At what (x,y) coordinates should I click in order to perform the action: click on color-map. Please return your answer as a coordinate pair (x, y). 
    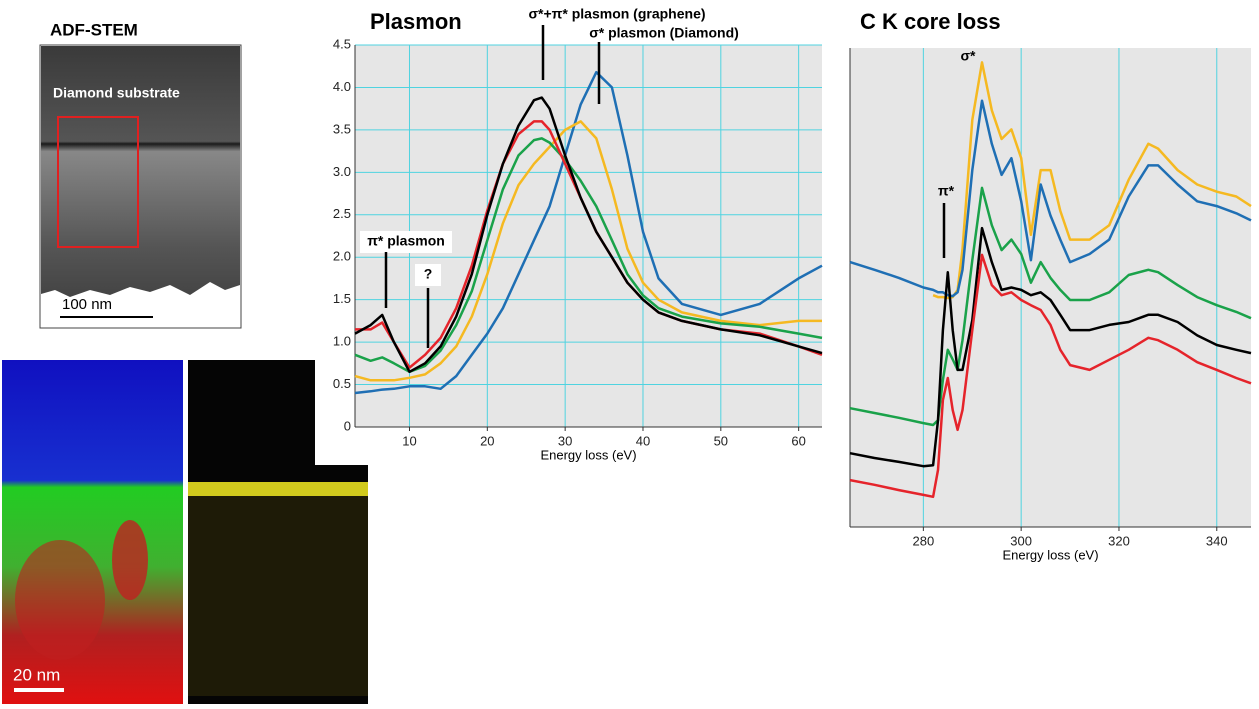
    Looking at the image, I should click on (92, 532).